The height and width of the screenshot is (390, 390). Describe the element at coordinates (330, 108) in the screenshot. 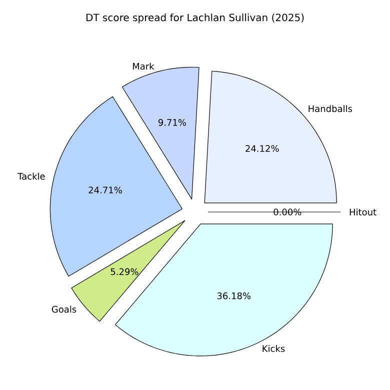

I see `slice-label: Handballs` at that location.